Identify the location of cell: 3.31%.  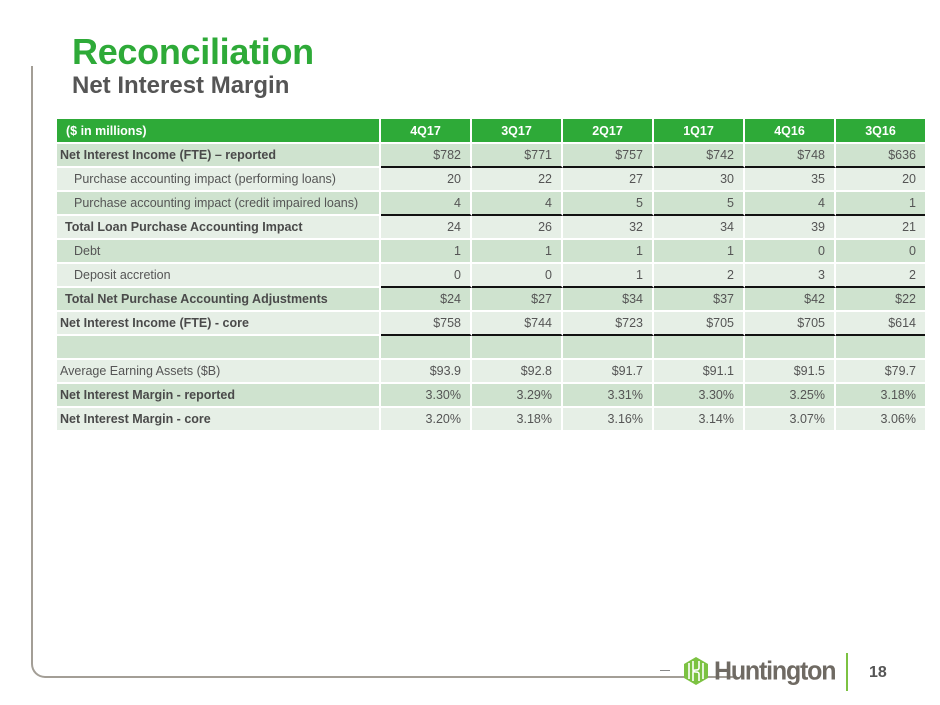
(608, 396).